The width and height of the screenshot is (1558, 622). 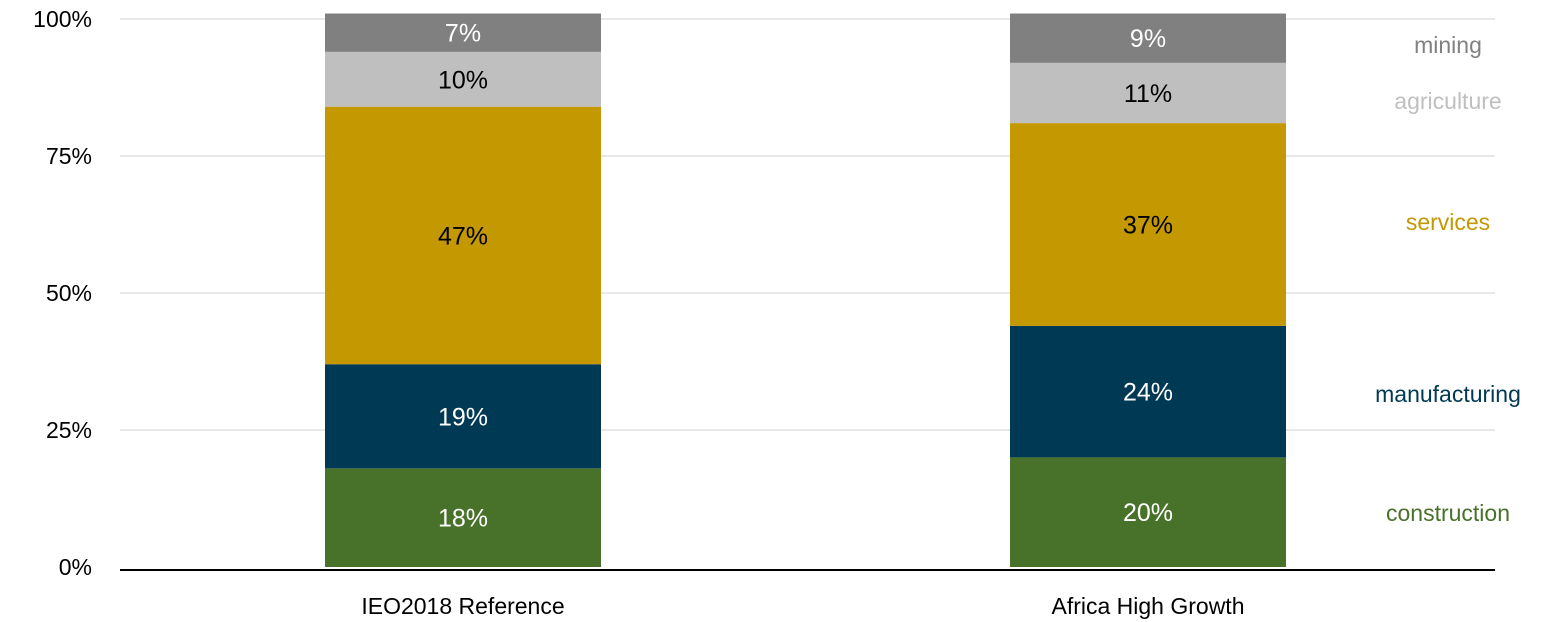 What do you see at coordinates (1448, 394) in the screenshot?
I see `legend-label-manufacturing: manufacturing` at bounding box center [1448, 394].